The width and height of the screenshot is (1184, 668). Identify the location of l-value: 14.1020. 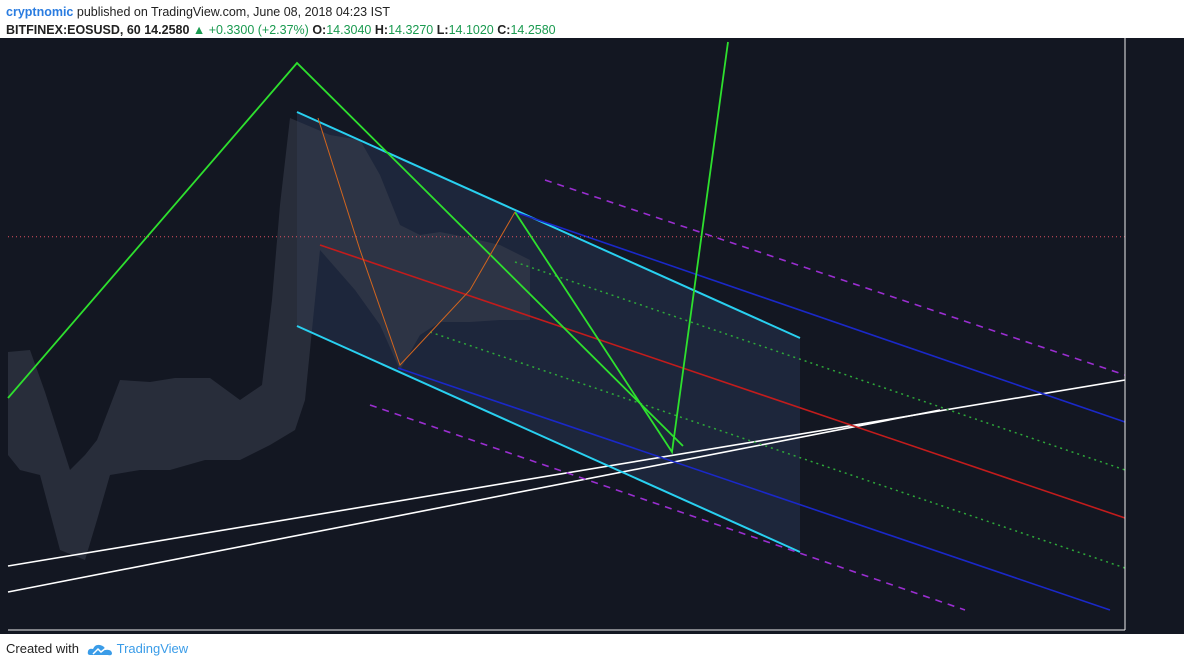
(471, 30).